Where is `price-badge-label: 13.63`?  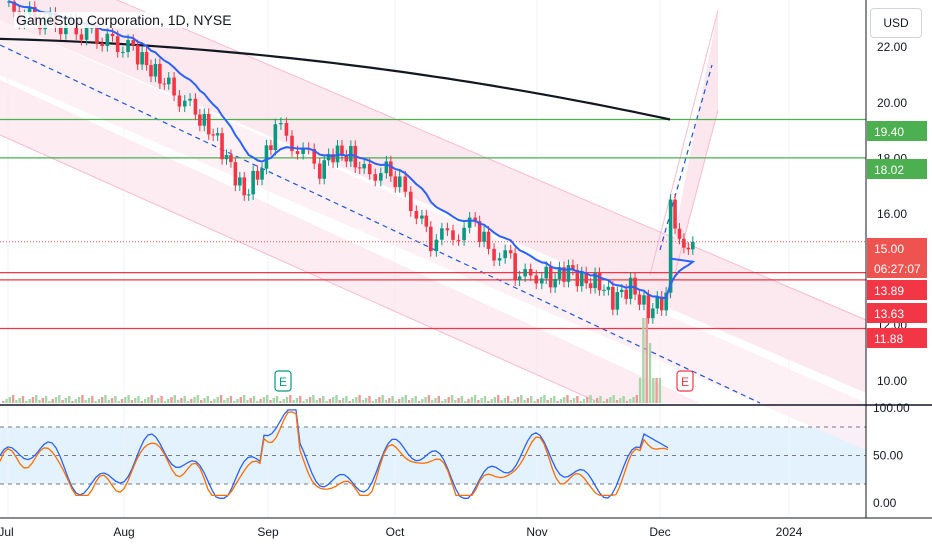
price-badge-label: 13.63 is located at coordinates (889, 314).